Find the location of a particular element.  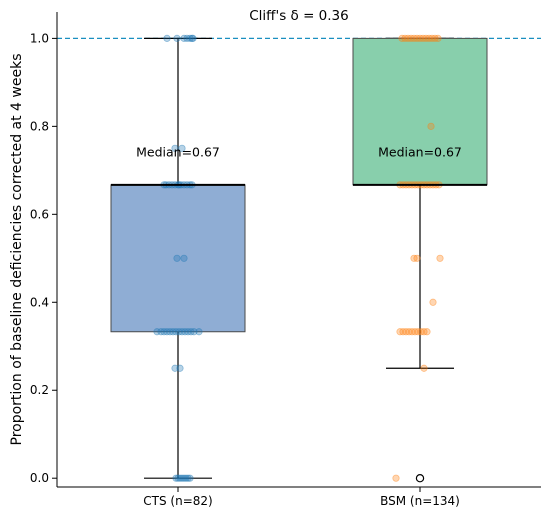

y-tick-label: 0.0 is located at coordinates (39, 478).